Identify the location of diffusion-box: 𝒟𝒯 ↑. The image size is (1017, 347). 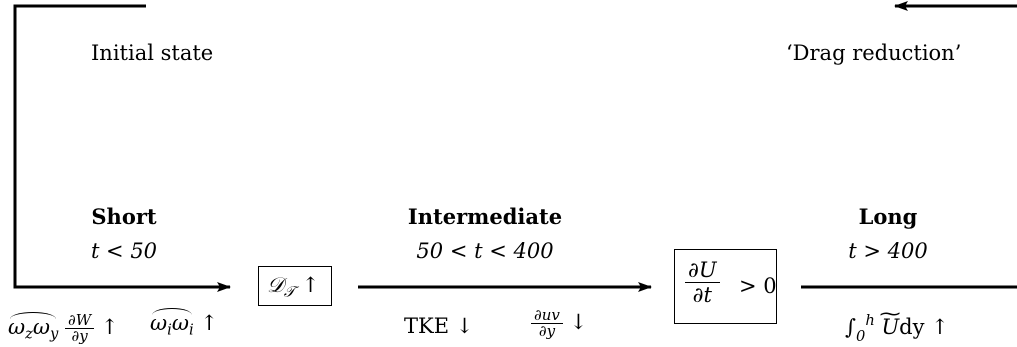
(295, 286).